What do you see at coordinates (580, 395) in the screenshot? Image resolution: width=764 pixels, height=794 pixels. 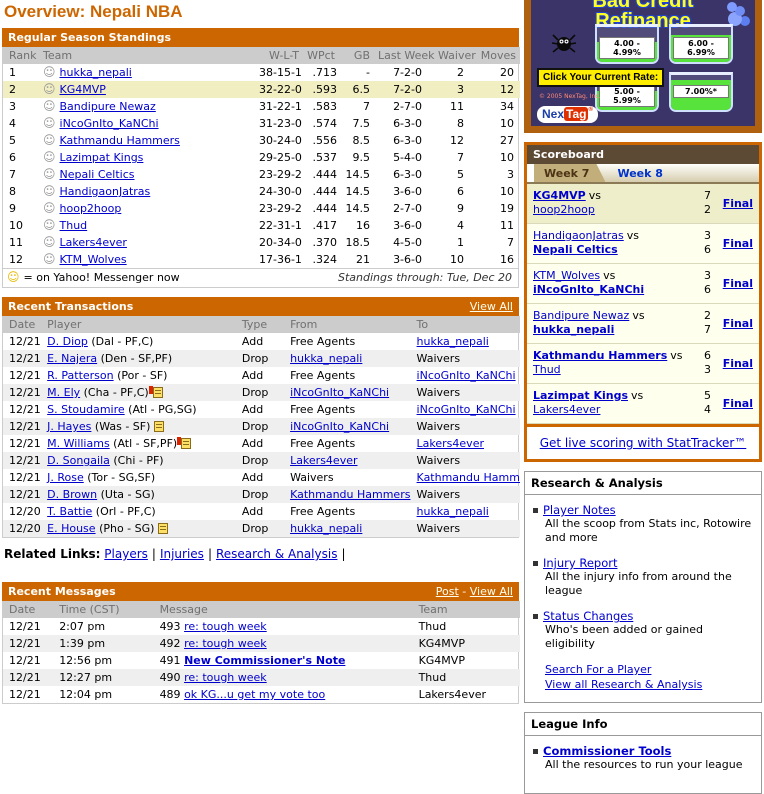 I see `game-team1-link: Lazimpat Kings` at bounding box center [580, 395].